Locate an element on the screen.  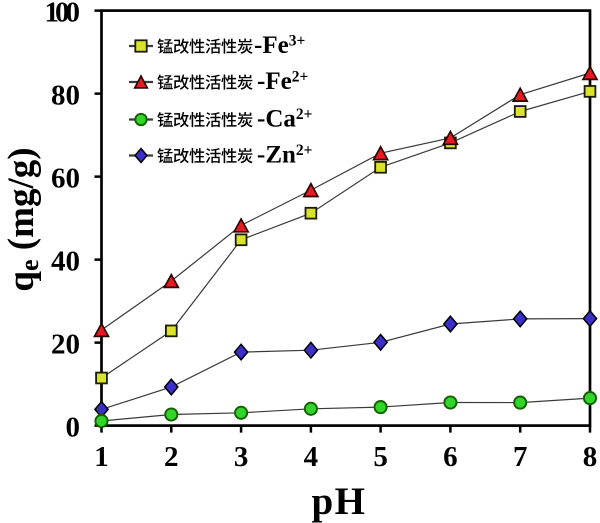
svg-text: 80 is located at coordinates (65, 96).